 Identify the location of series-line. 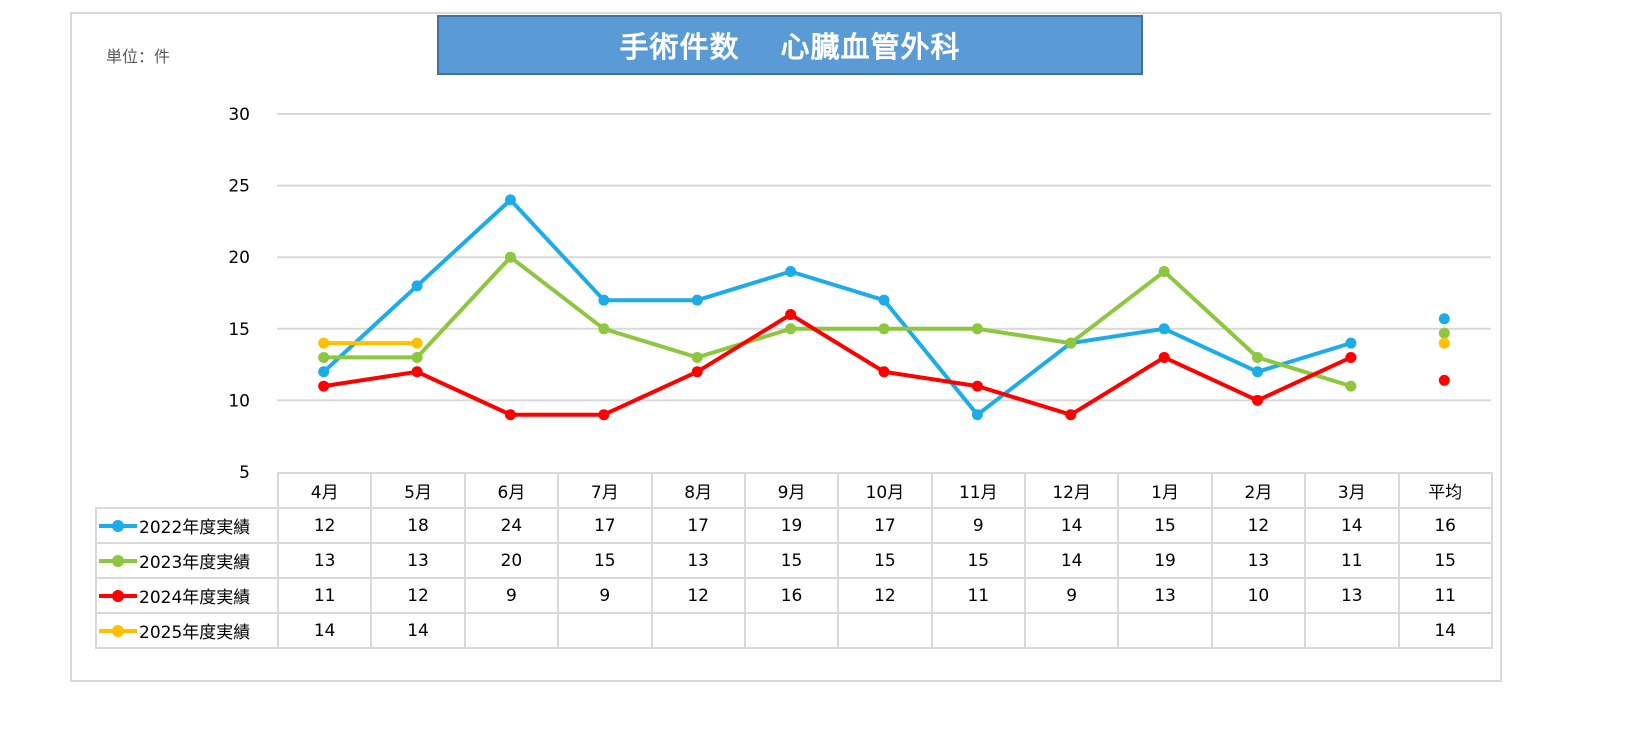
(837, 364).